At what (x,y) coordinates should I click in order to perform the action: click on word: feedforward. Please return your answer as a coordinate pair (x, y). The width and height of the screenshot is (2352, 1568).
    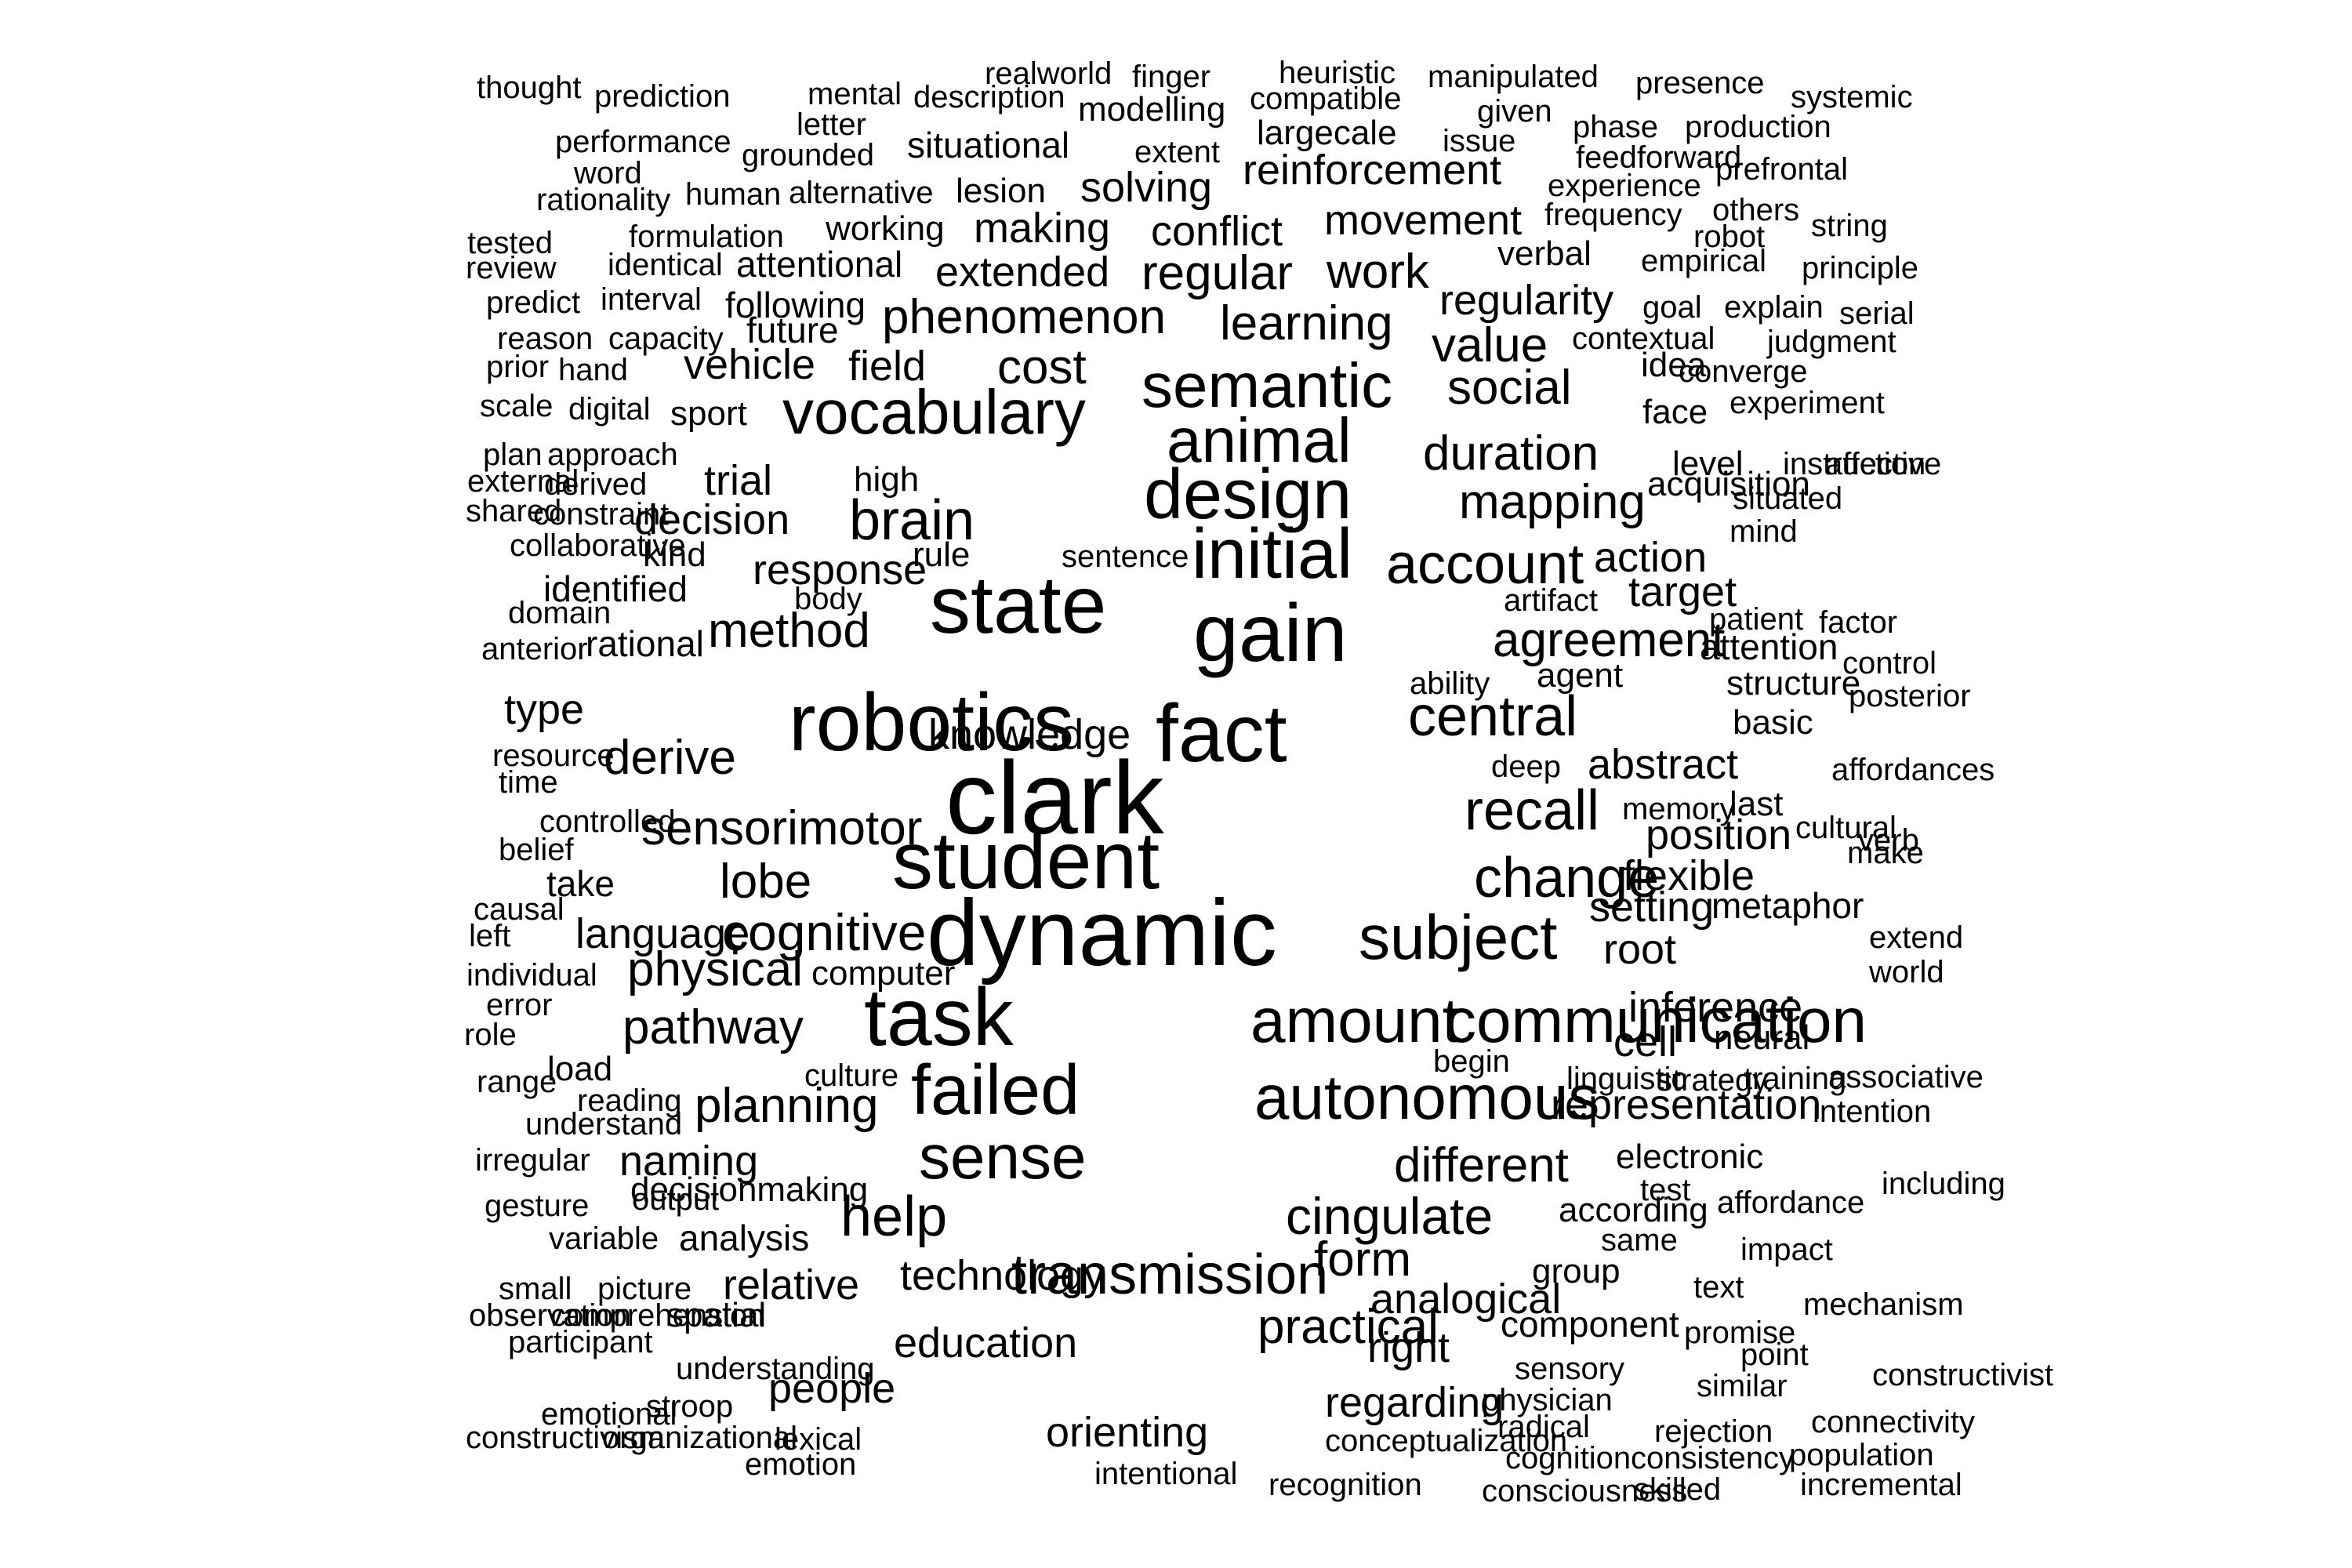
    Looking at the image, I should click on (1659, 157).